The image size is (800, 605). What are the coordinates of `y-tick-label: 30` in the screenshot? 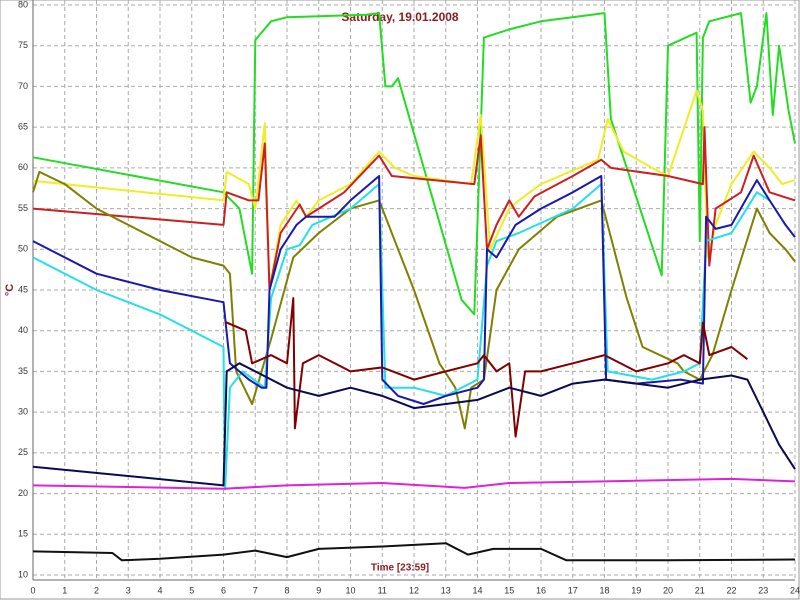 It's located at (23, 412).